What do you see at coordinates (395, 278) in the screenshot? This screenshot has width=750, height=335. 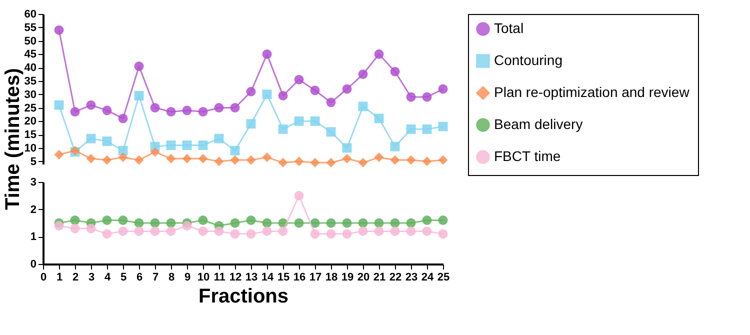 I see `x-tick-label: 22` at bounding box center [395, 278].